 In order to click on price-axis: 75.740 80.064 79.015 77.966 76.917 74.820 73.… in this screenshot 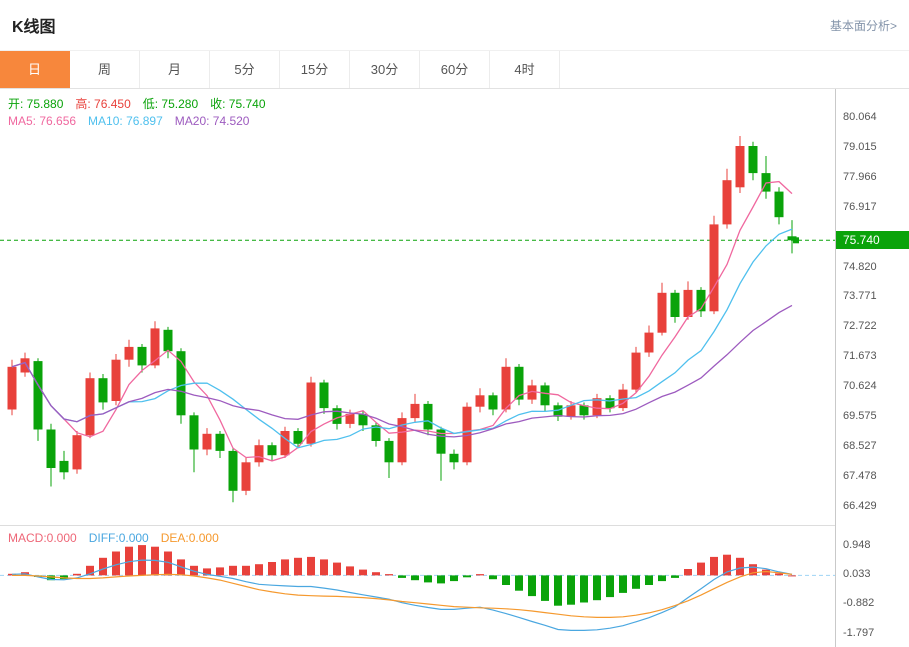, I will do `click(872, 368)`.